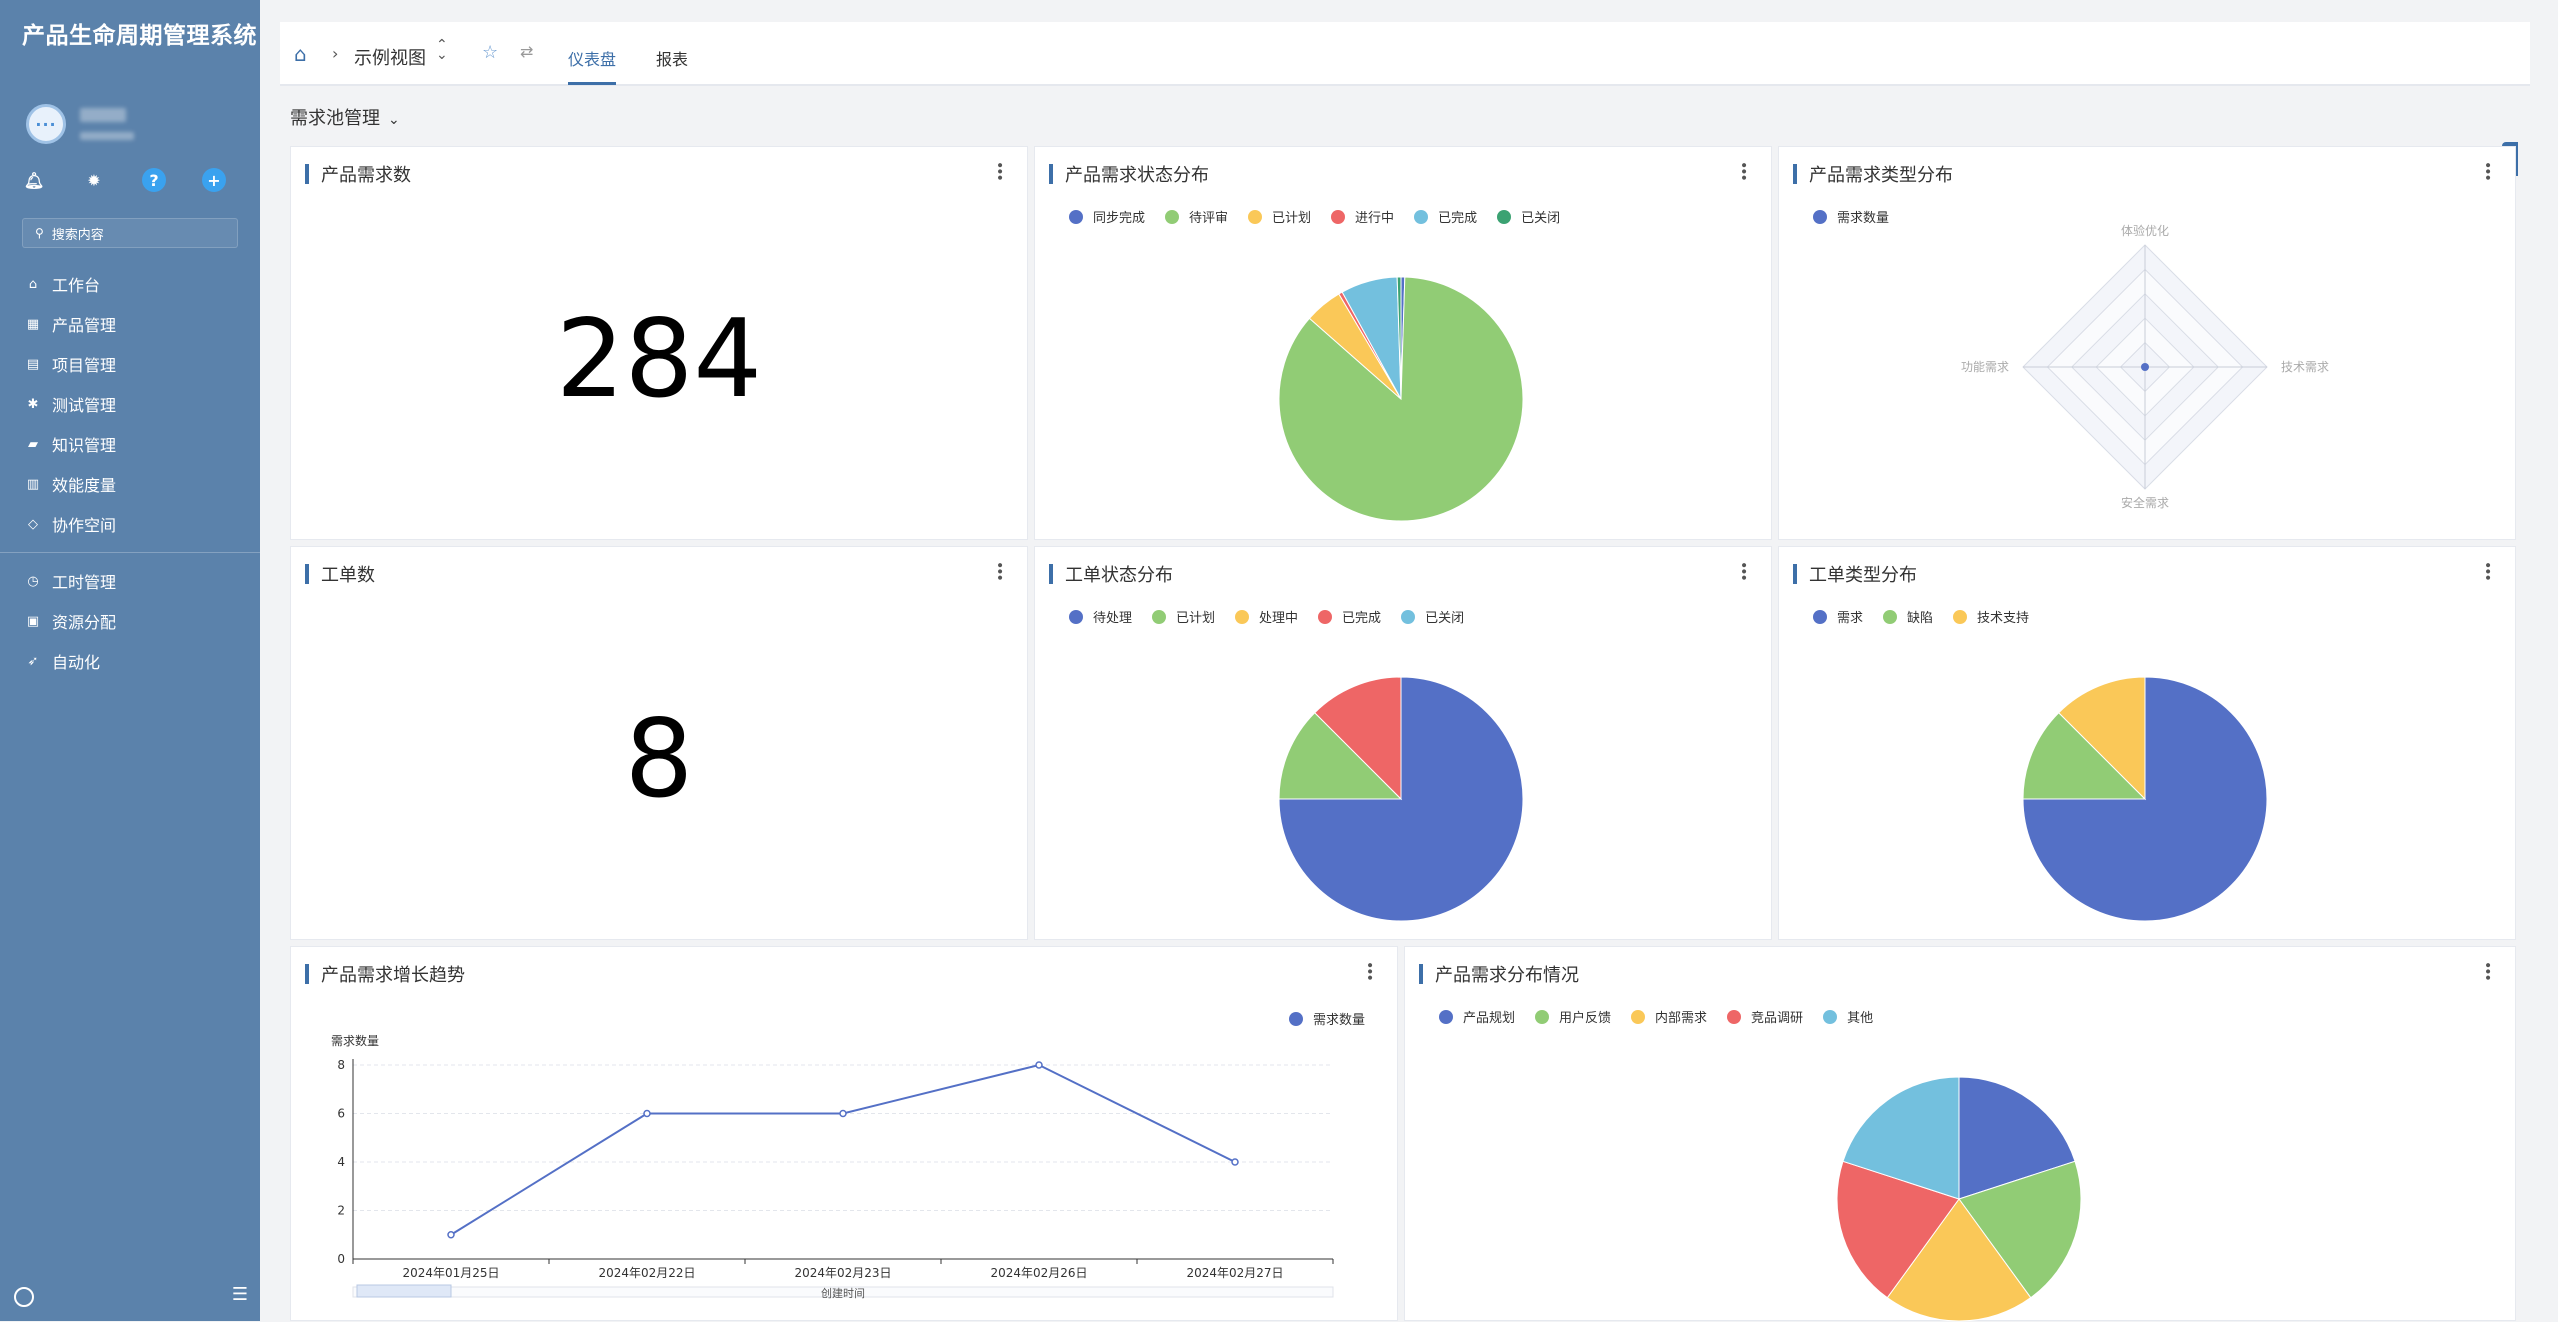 The width and height of the screenshot is (2558, 1322). What do you see at coordinates (1100, 616) in the screenshot?
I see `legend-item: 待处理` at bounding box center [1100, 616].